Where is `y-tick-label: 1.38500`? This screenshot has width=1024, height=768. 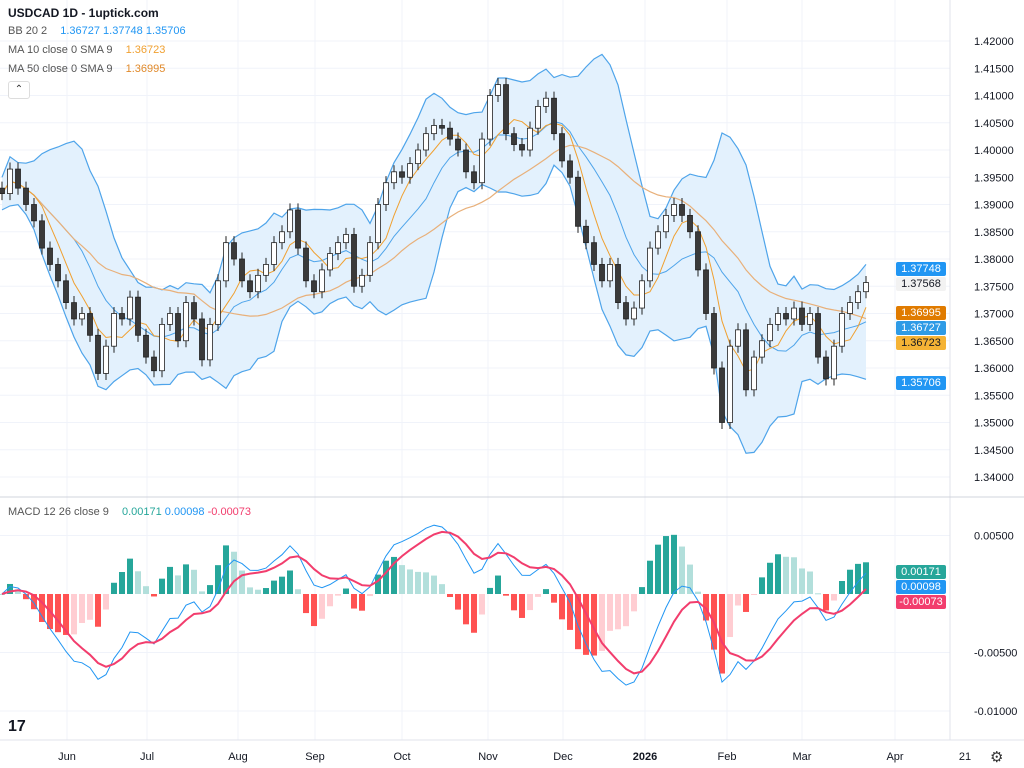 y-tick-label: 1.38500 is located at coordinates (994, 233).